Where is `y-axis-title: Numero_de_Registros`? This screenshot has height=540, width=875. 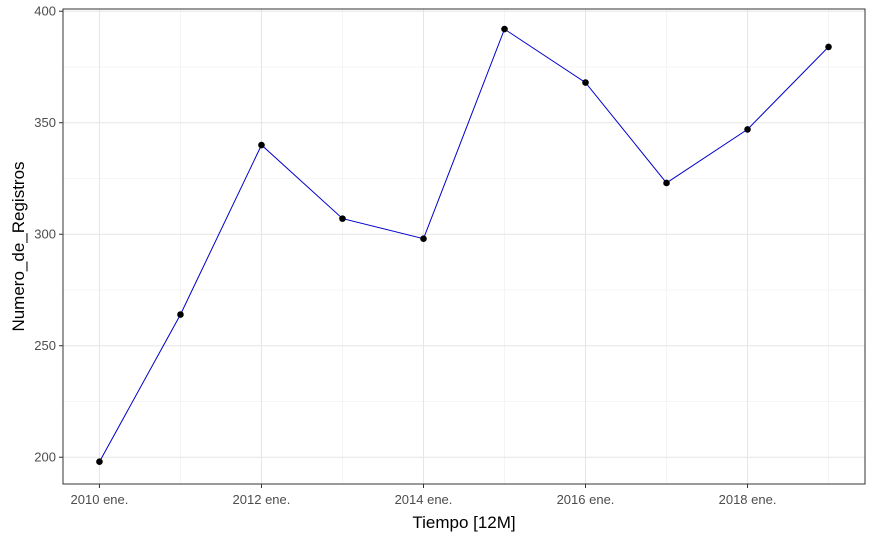
y-axis-title: Numero_de_Registros is located at coordinates (18, 246).